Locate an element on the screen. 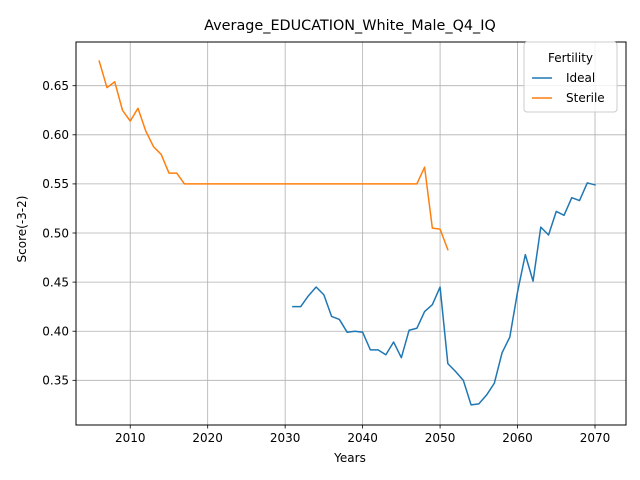 This screenshot has width=640, height=480. legend-box is located at coordinates (570, 77).